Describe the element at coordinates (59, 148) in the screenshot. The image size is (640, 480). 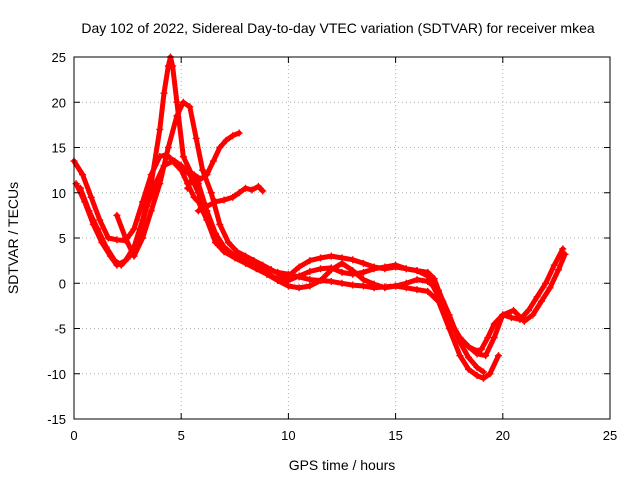
I see `y-tick-label: 15` at that location.